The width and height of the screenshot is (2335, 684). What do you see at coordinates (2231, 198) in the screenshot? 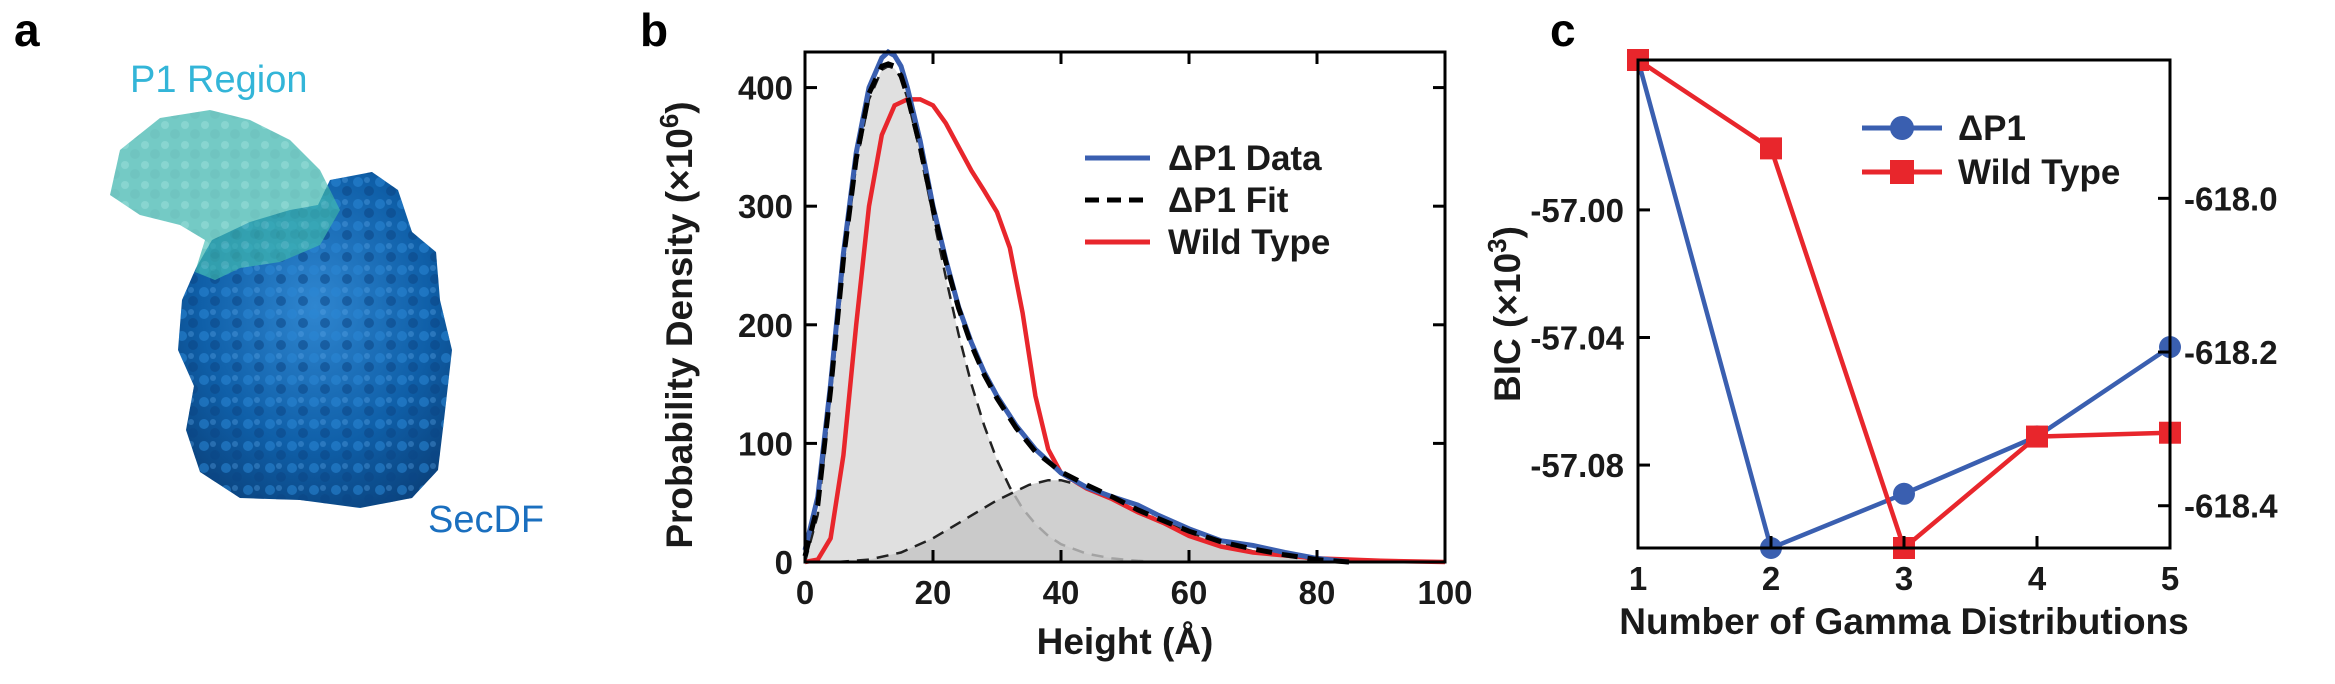
I see `y-tick-label-right: -618.0` at bounding box center [2231, 198].